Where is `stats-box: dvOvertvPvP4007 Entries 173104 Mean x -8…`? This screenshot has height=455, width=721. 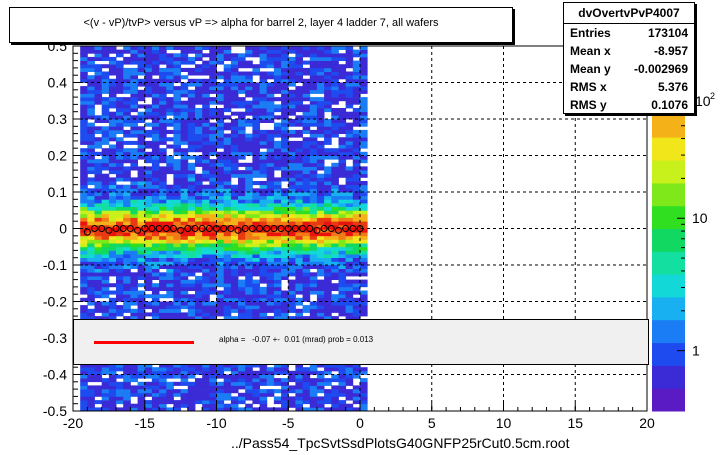 stats-box: dvOvertvPvP4007 Entries 173104 Mean x -8… is located at coordinates (629, 58).